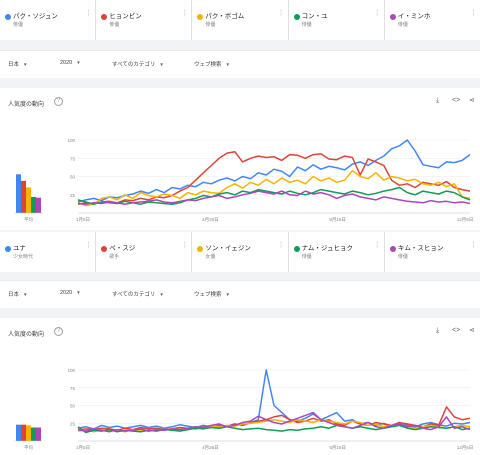 The image size is (480, 455). What do you see at coordinates (432, 252) in the screenshot?
I see `term-card: キム・スヒョン 俳優 ⋮` at bounding box center [432, 252].